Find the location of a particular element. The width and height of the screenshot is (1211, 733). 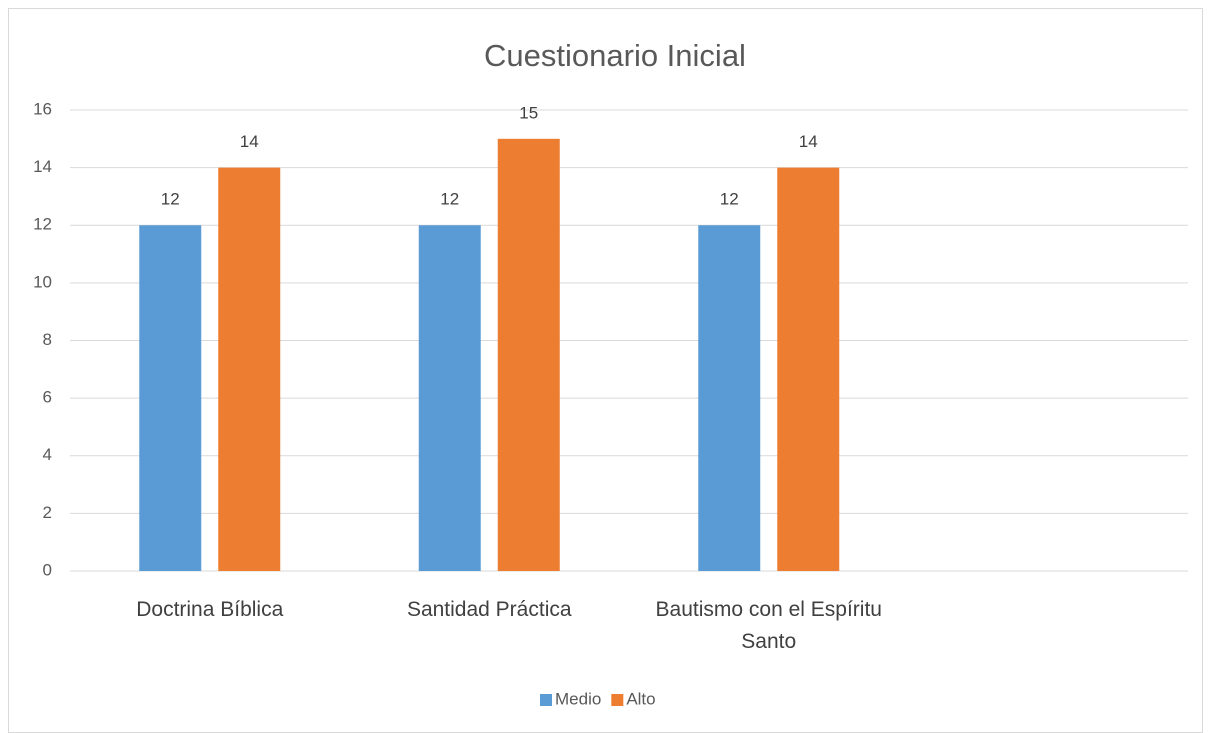

legend-label: Medio is located at coordinates (578, 698).